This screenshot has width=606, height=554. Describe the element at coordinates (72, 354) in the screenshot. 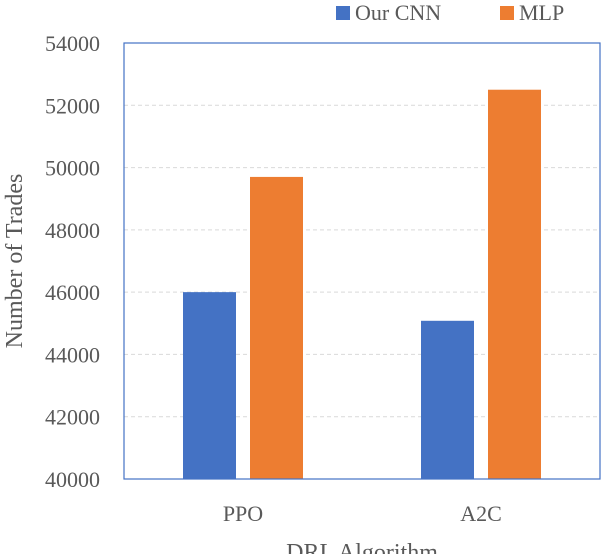

I see `y-tick-label: 44000` at that location.